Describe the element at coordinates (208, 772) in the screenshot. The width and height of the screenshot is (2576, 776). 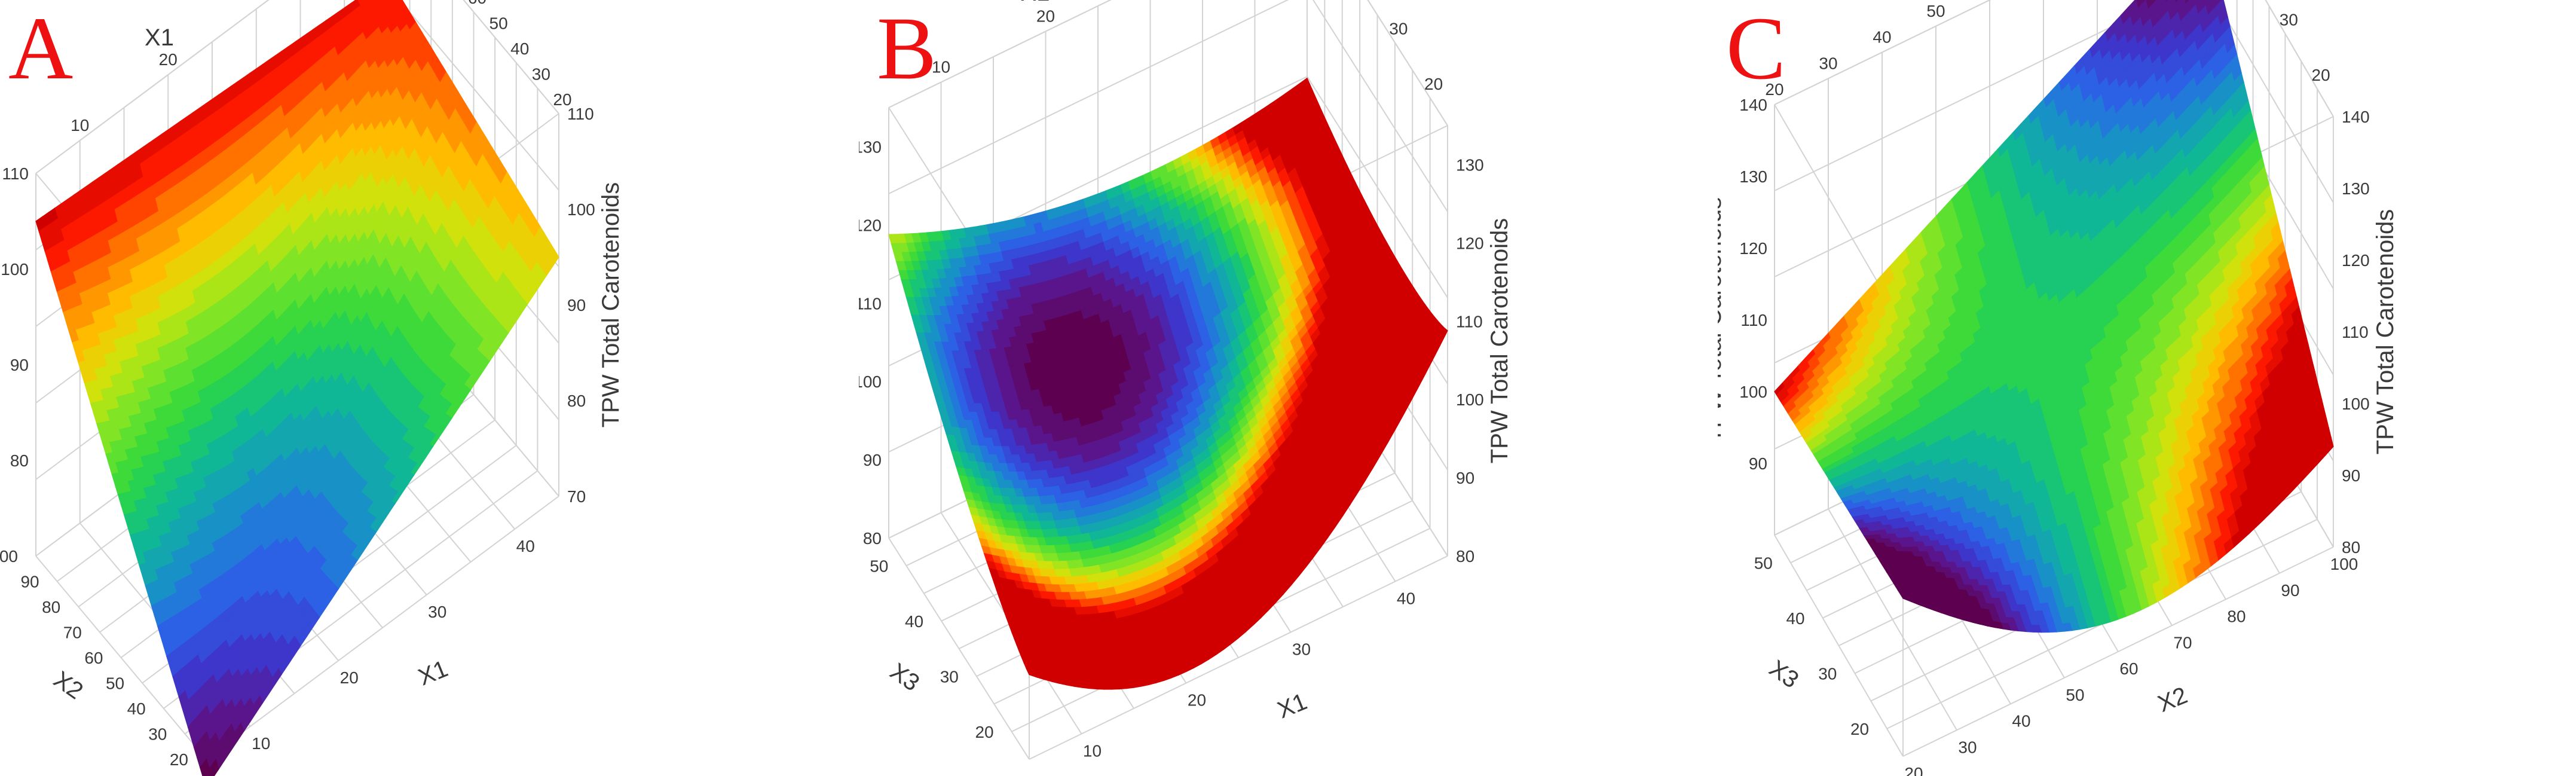
I see `surface-cell` at that location.